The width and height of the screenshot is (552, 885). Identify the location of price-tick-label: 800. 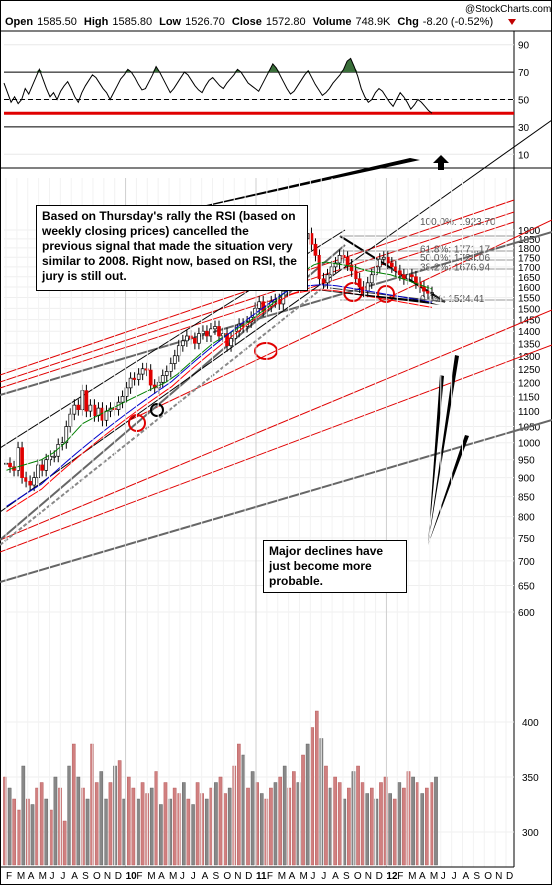
(526, 518).